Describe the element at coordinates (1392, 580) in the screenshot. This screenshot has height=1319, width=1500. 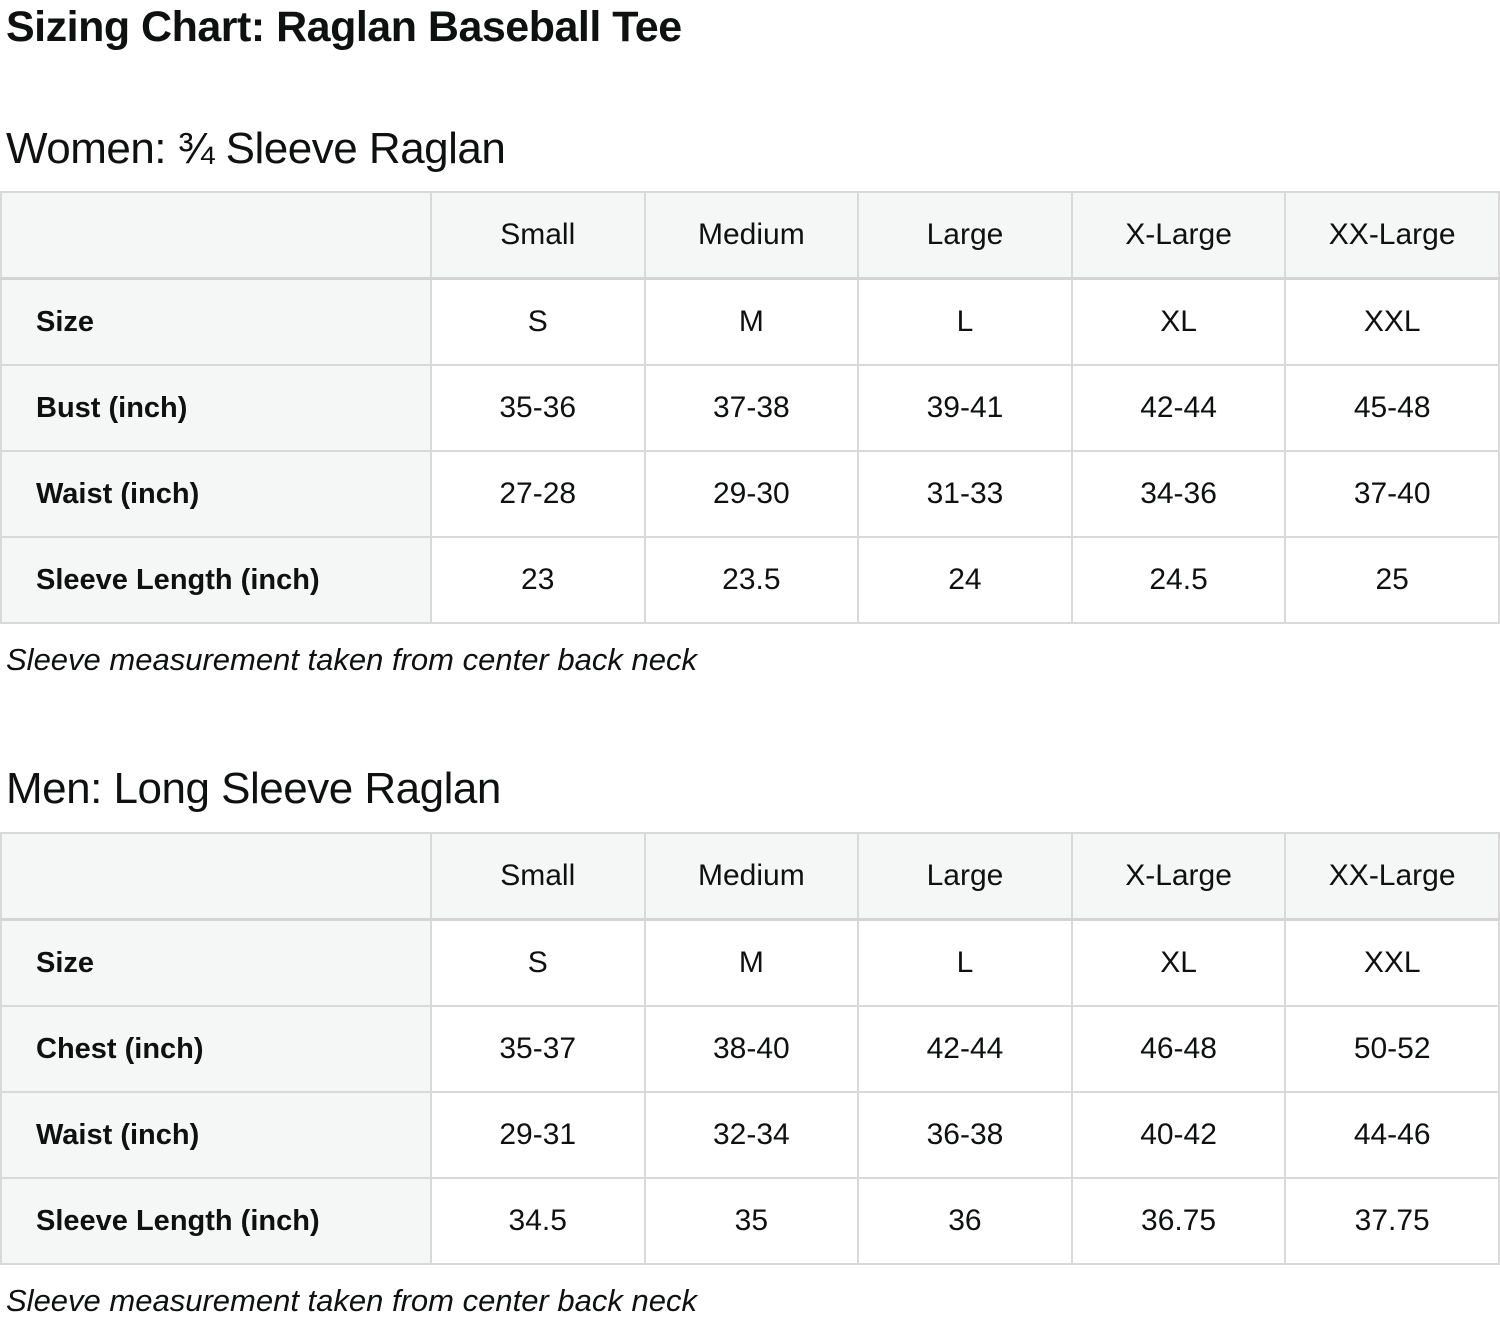
I see `table-cell: 25` at that location.